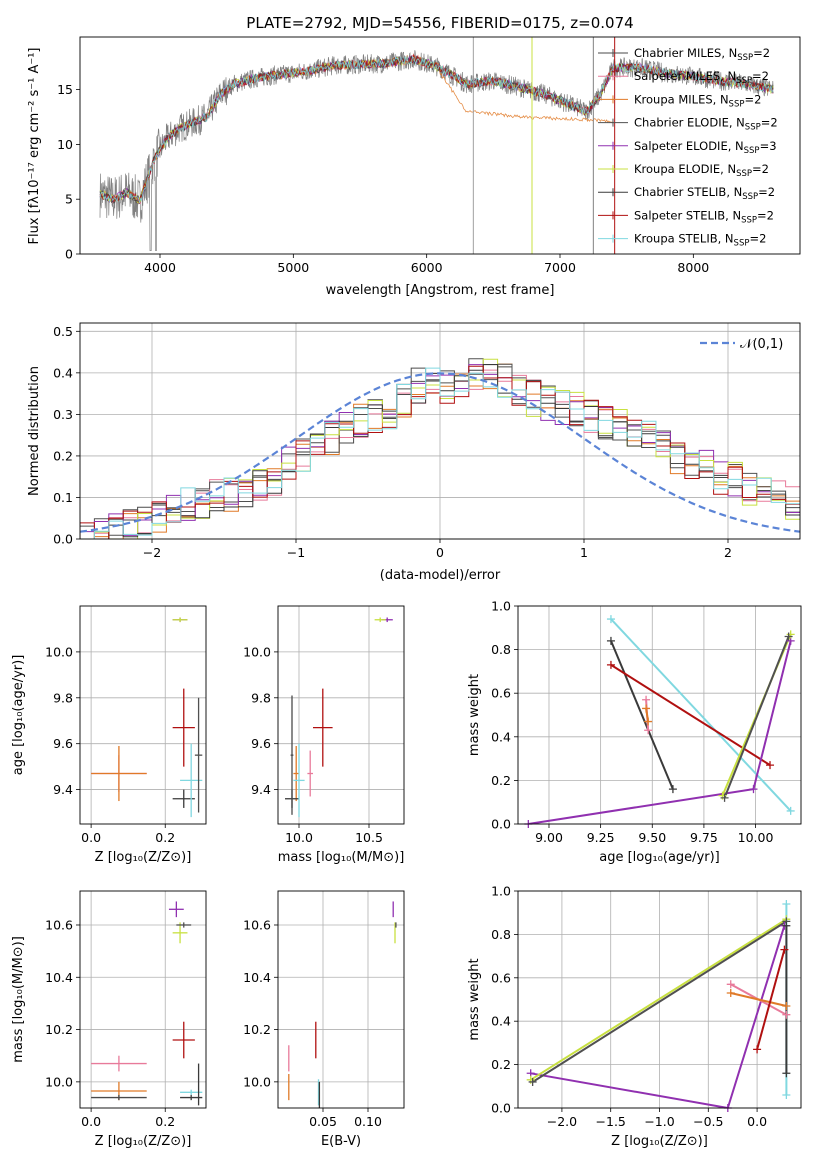 The height and width of the screenshot is (1170, 819). I want to click on age_vs_z-xlabel: Z [log₁₀(Z/Z⊙)], so click(143, 857).